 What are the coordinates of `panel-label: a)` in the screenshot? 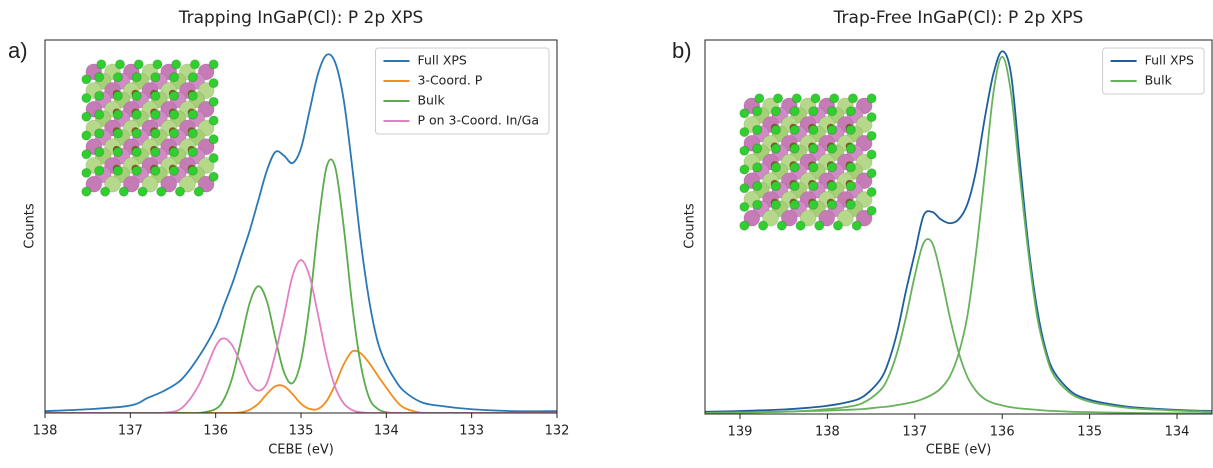 It's located at (18, 50).